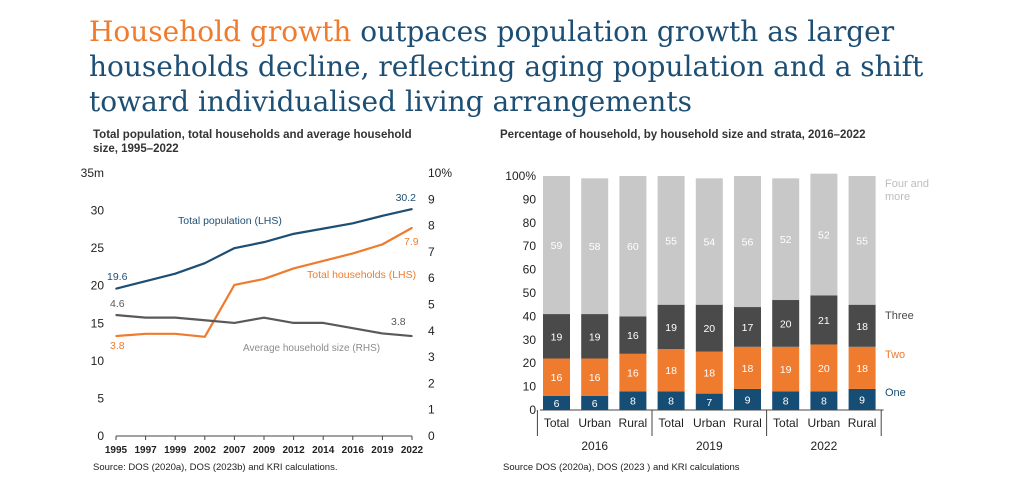  What do you see at coordinates (824, 321) in the screenshot?
I see `bar-value-label: 21` at bounding box center [824, 321].